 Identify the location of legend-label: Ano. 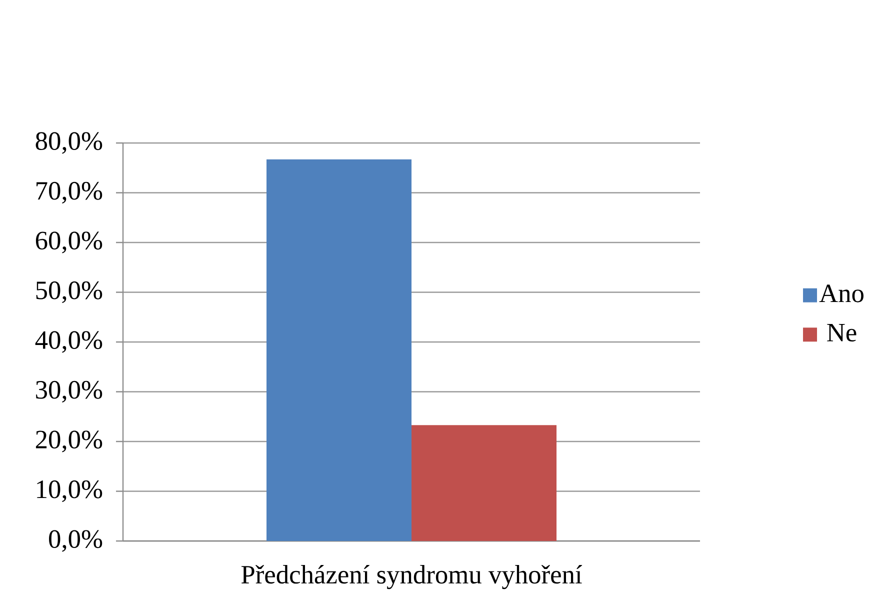
(841, 293).